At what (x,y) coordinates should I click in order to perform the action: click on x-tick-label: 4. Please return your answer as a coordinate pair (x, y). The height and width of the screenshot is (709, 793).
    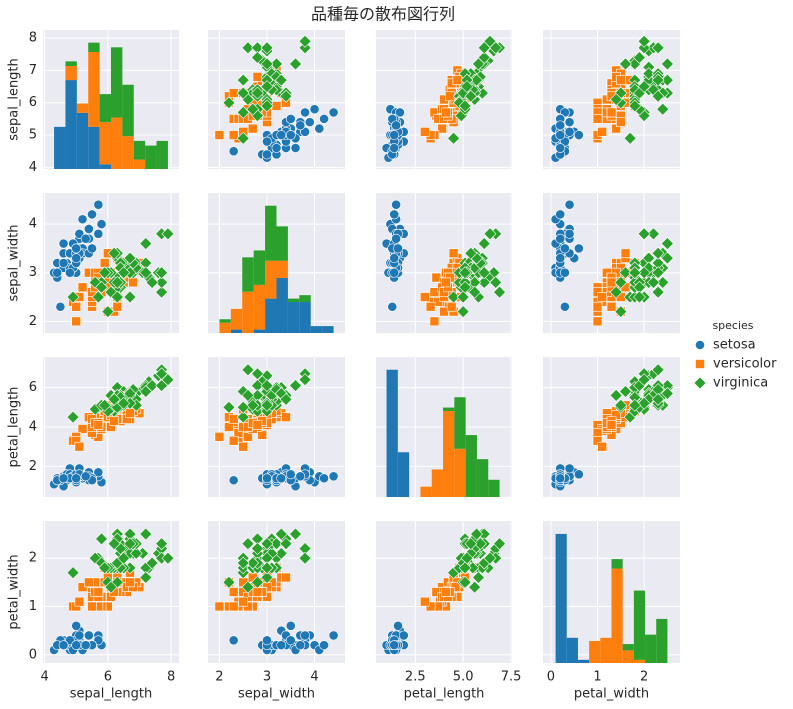
    Looking at the image, I should click on (44, 677).